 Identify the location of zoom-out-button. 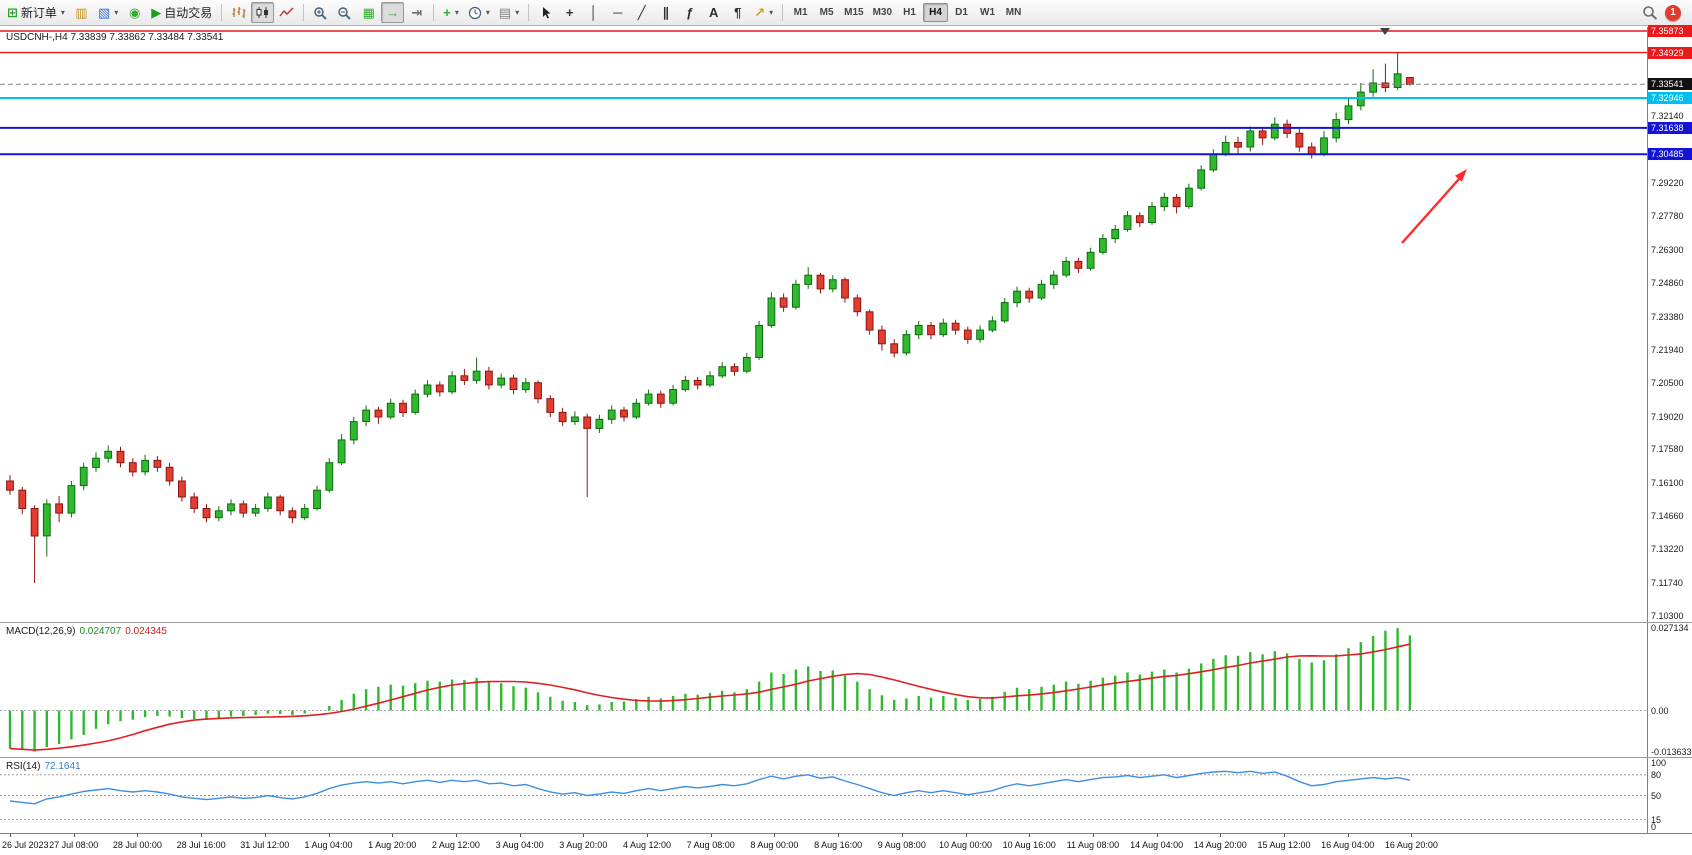
(344, 12).